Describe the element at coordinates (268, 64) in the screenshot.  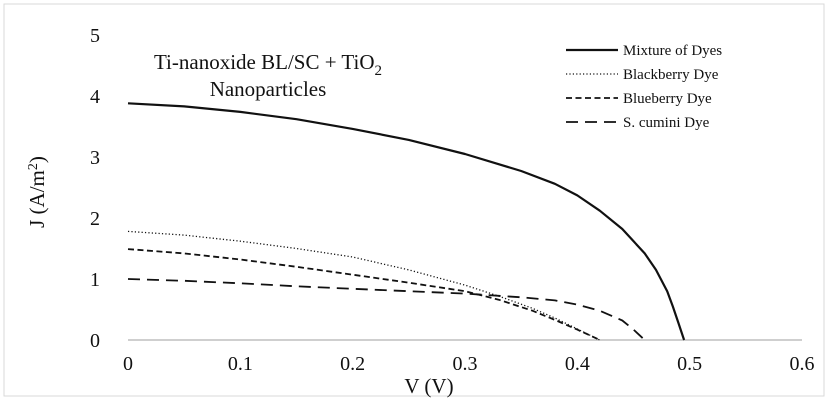
I see `annotation-line1: Ti-nanoxide BL/SC + TiO2` at that location.